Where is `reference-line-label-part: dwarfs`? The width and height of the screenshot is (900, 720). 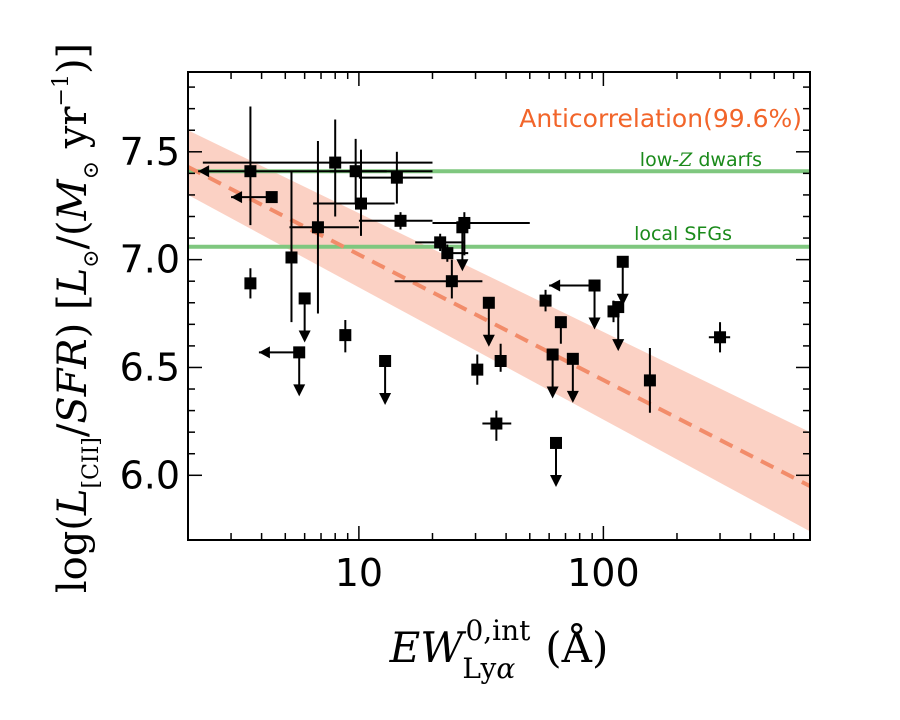 reference-line-label-part: dwarfs is located at coordinates (727, 160).